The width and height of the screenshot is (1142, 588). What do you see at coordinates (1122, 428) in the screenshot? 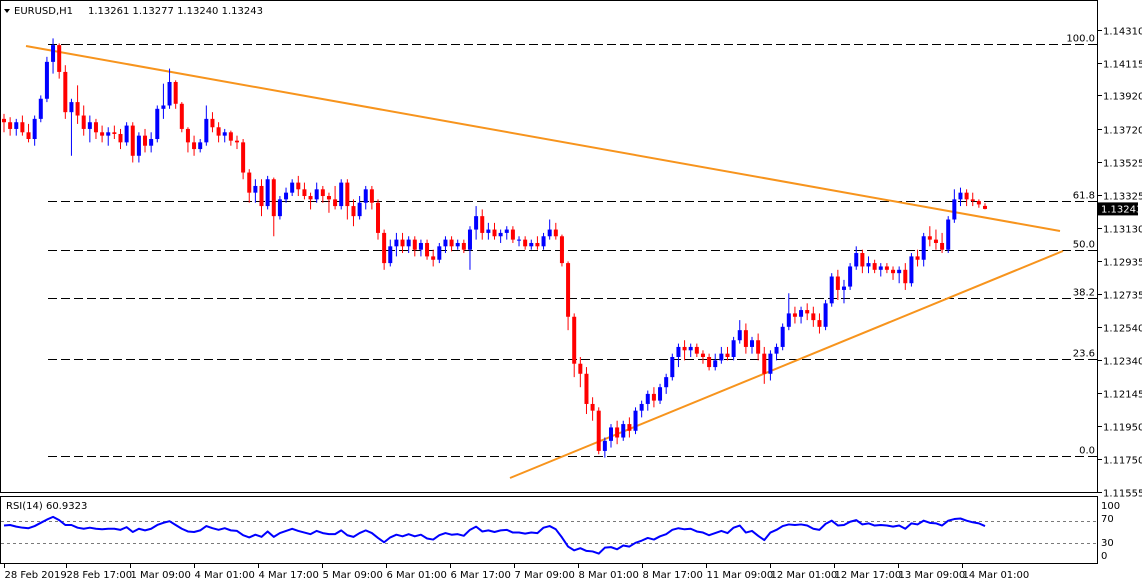
I see `price-tick-label: 1.11950` at bounding box center [1122, 428].